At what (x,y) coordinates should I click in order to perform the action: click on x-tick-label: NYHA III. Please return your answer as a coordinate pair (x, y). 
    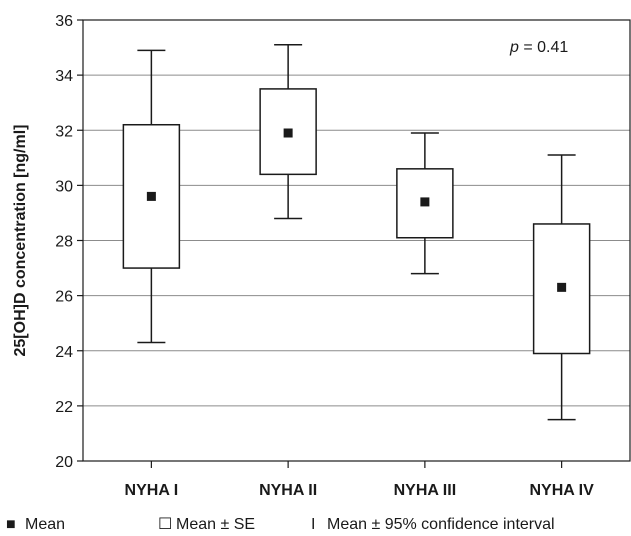
    Looking at the image, I should click on (425, 490).